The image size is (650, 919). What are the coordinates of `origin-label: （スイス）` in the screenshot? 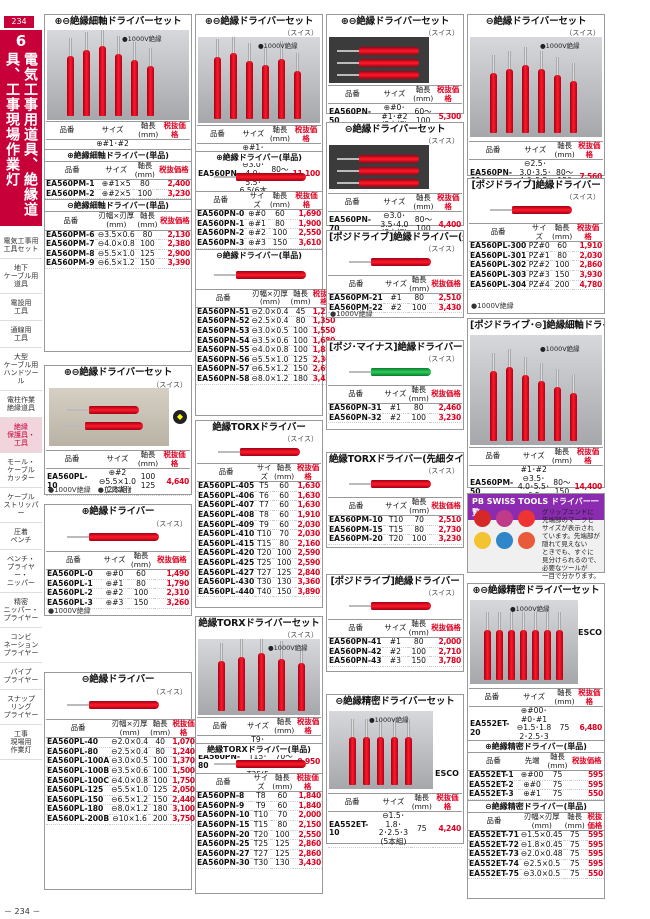 It's located at (441, 249).